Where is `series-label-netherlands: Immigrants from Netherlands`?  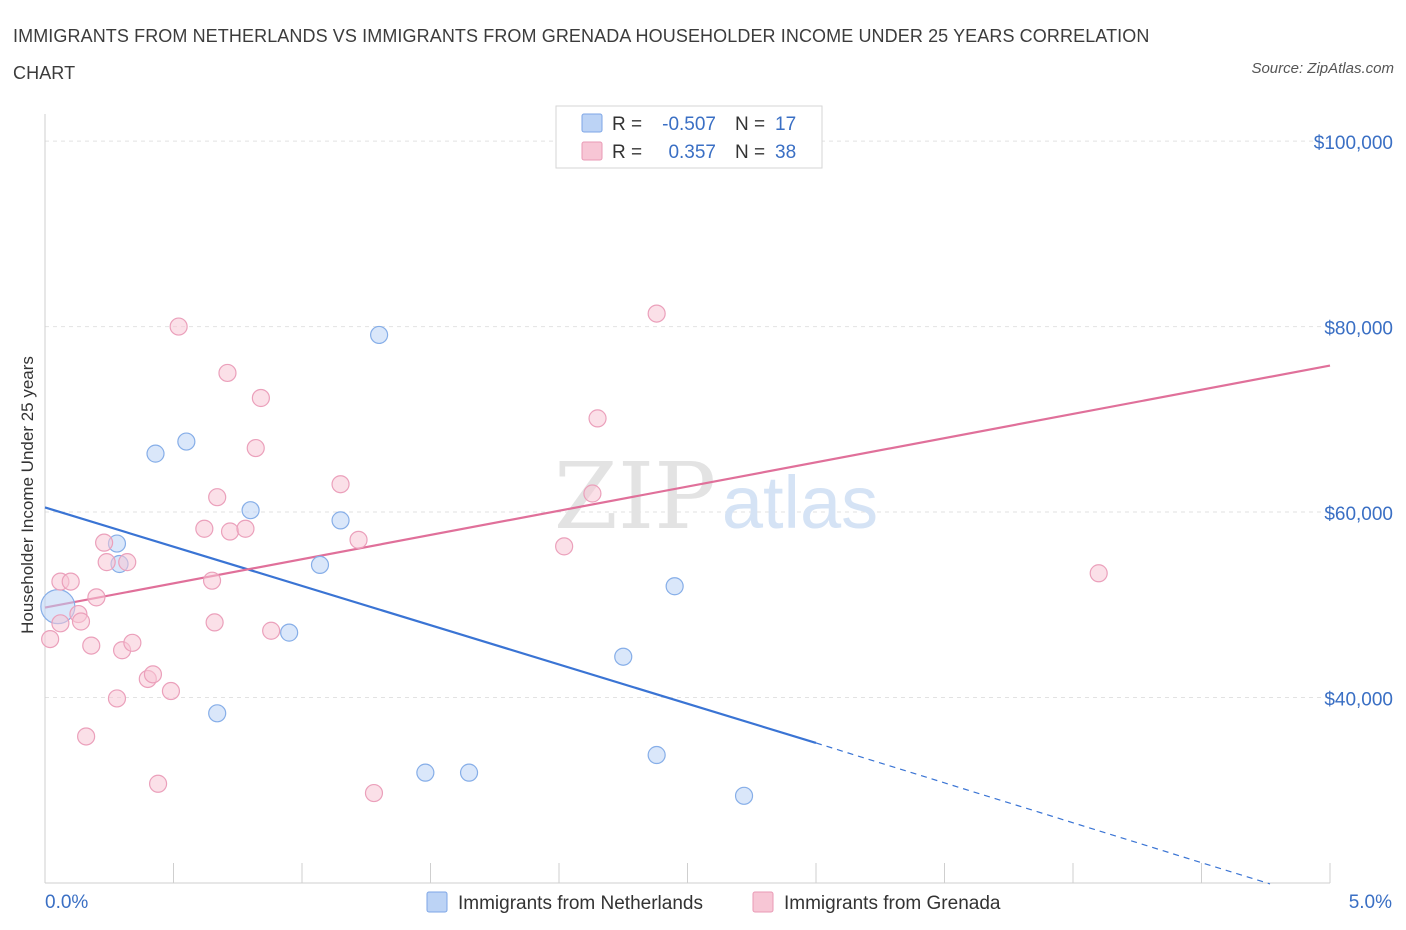 series-label-netherlands: Immigrants from Netherlands is located at coordinates (580, 903).